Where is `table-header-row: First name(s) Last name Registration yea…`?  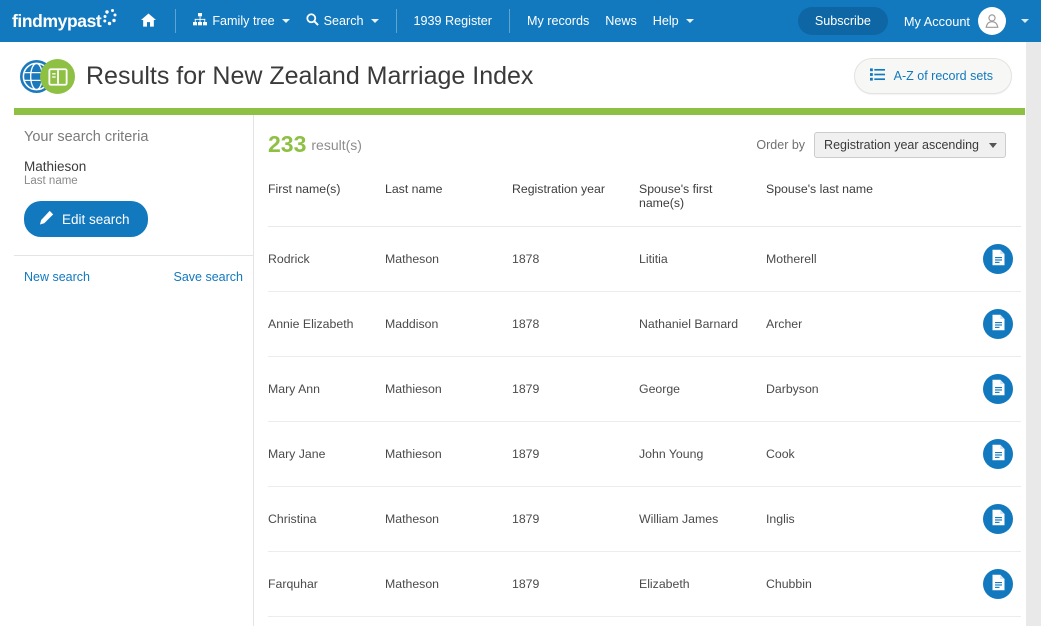
table-header-row: First name(s) Last name Registration yea… is located at coordinates (644, 199).